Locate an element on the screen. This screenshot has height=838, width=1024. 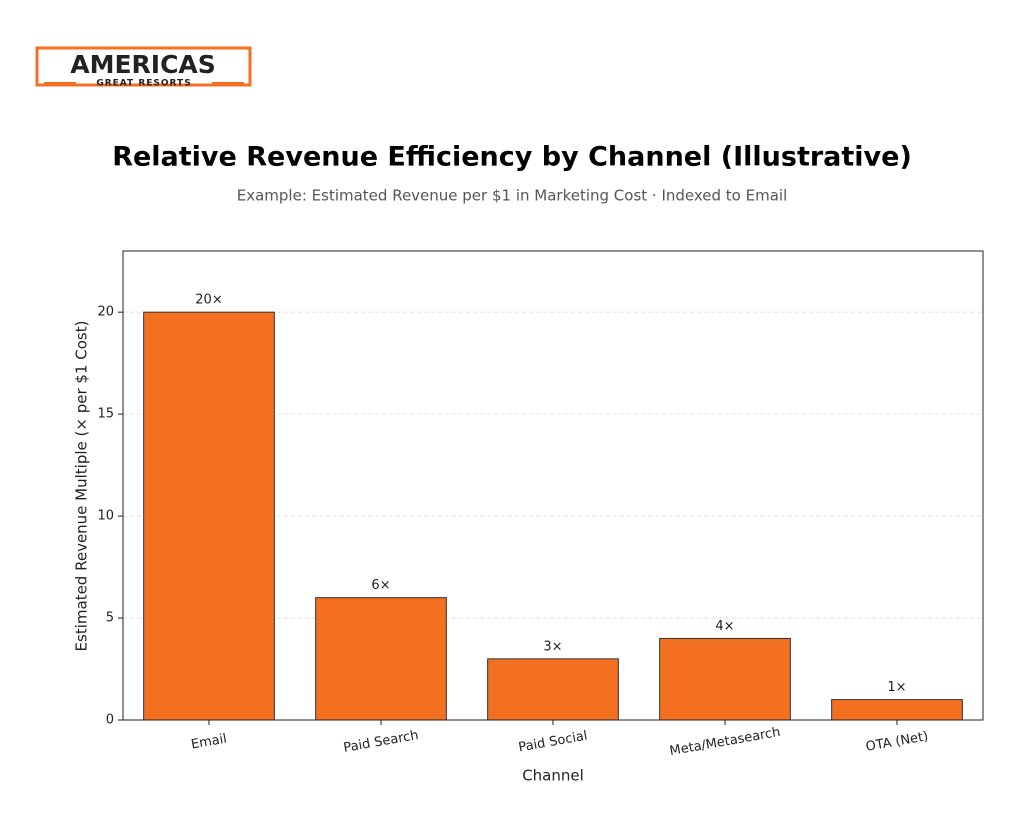
x-tick-label: OTA (Net) is located at coordinates (897, 742).